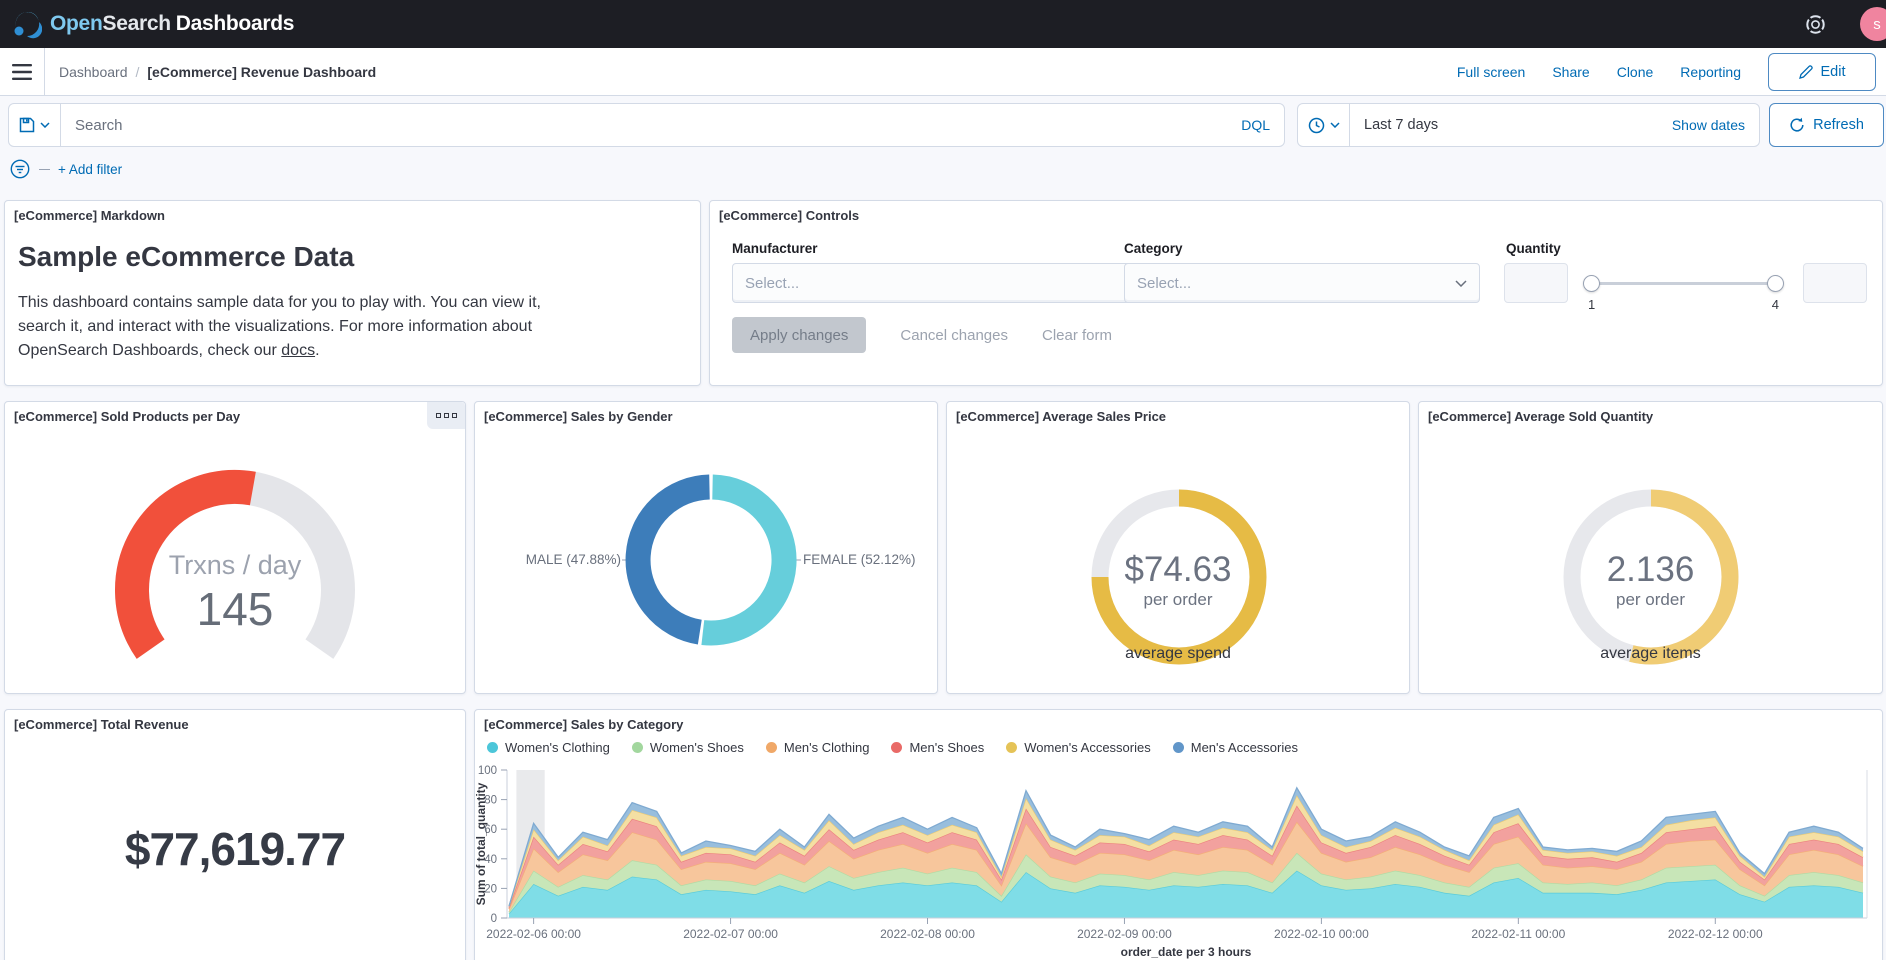 The width and height of the screenshot is (1886, 960). Describe the element at coordinates (711, 560) in the screenshot. I see `gender-donut-chart` at that location.